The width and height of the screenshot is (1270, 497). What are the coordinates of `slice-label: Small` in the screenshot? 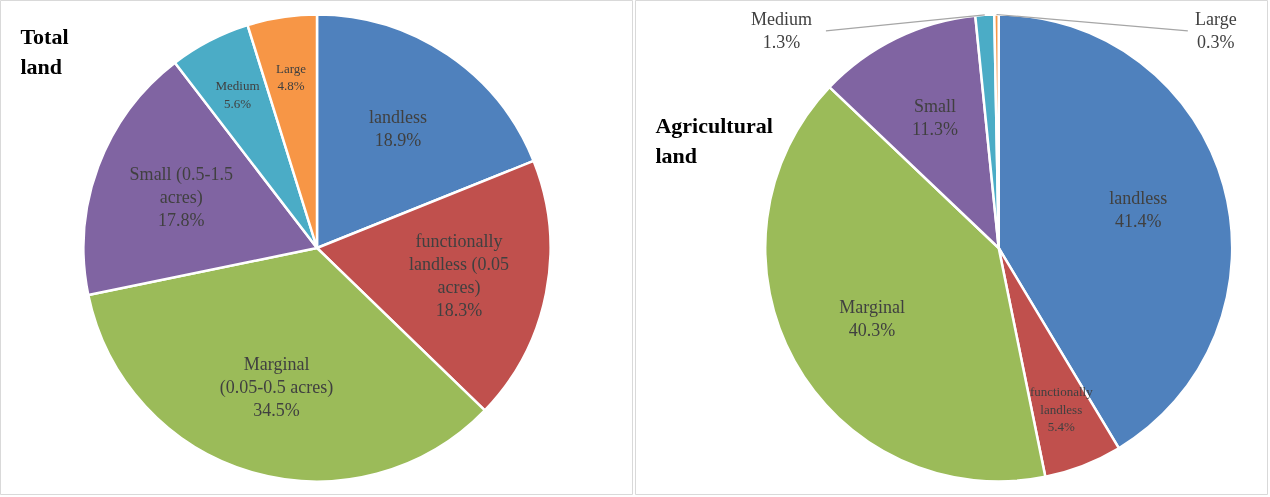 It's located at (935, 106).